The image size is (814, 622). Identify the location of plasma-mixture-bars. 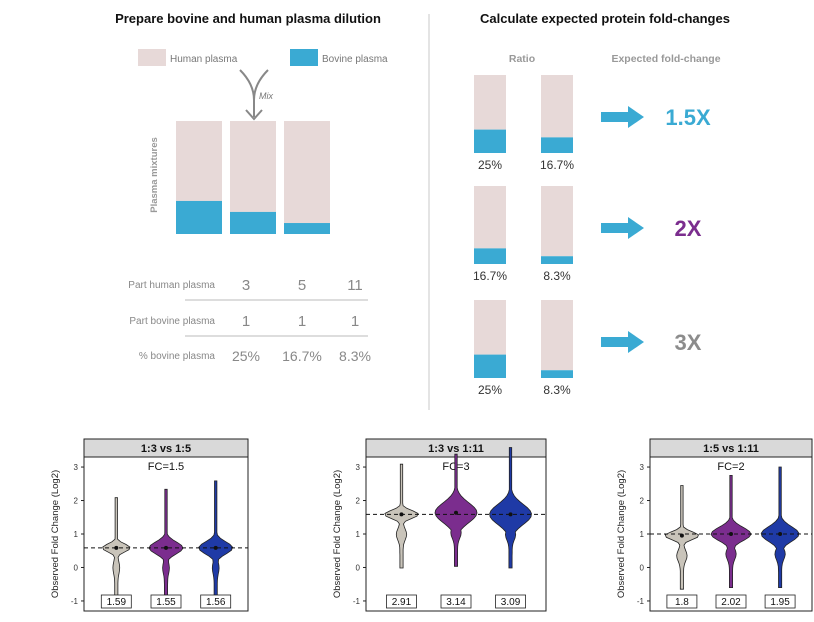
(253, 177).